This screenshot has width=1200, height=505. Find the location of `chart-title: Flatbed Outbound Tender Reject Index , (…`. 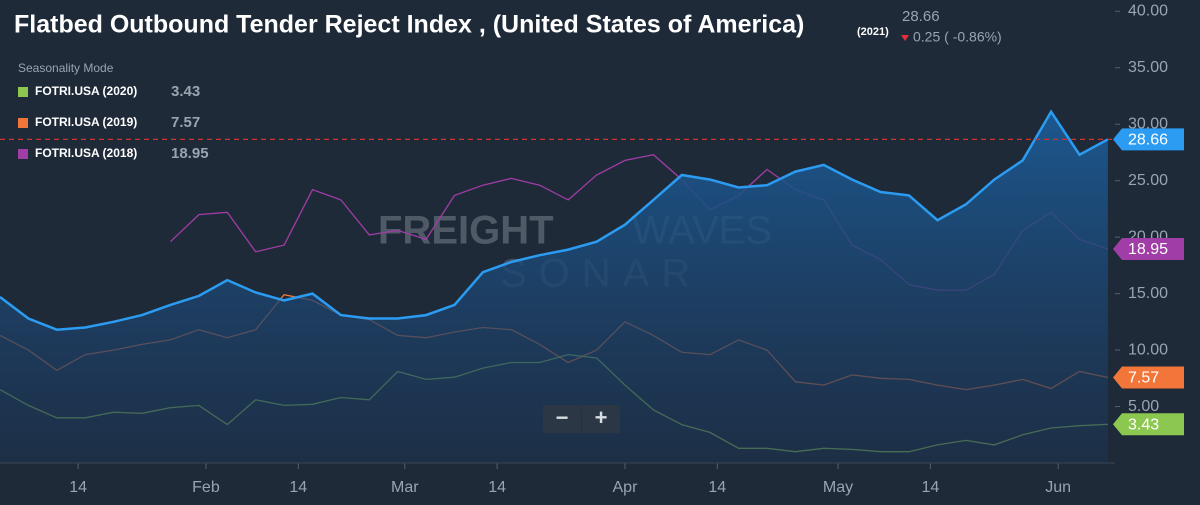

chart-title: Flatbed Outbound Tender Reject Index , (… is located at coordinates (409, 25).